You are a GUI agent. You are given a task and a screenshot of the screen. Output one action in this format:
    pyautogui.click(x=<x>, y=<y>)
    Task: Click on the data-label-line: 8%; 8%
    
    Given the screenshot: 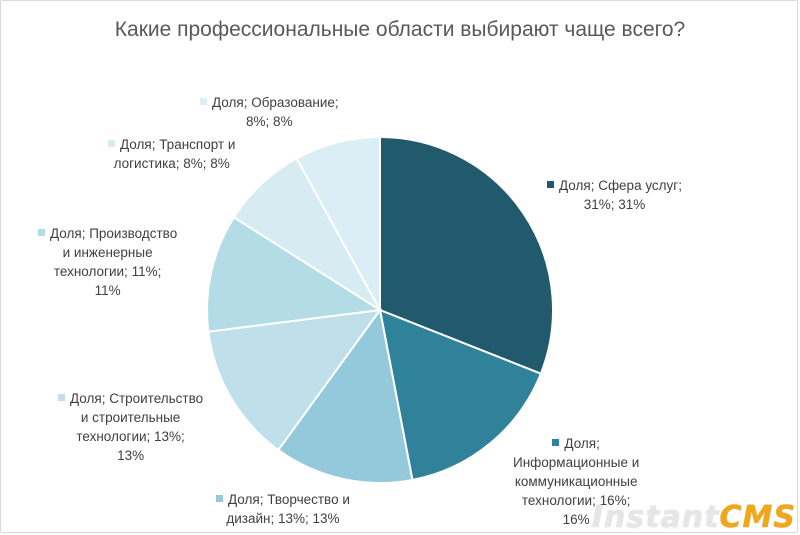 What is the action you would take?
    pyautogui.click(x=269, y=121)
    